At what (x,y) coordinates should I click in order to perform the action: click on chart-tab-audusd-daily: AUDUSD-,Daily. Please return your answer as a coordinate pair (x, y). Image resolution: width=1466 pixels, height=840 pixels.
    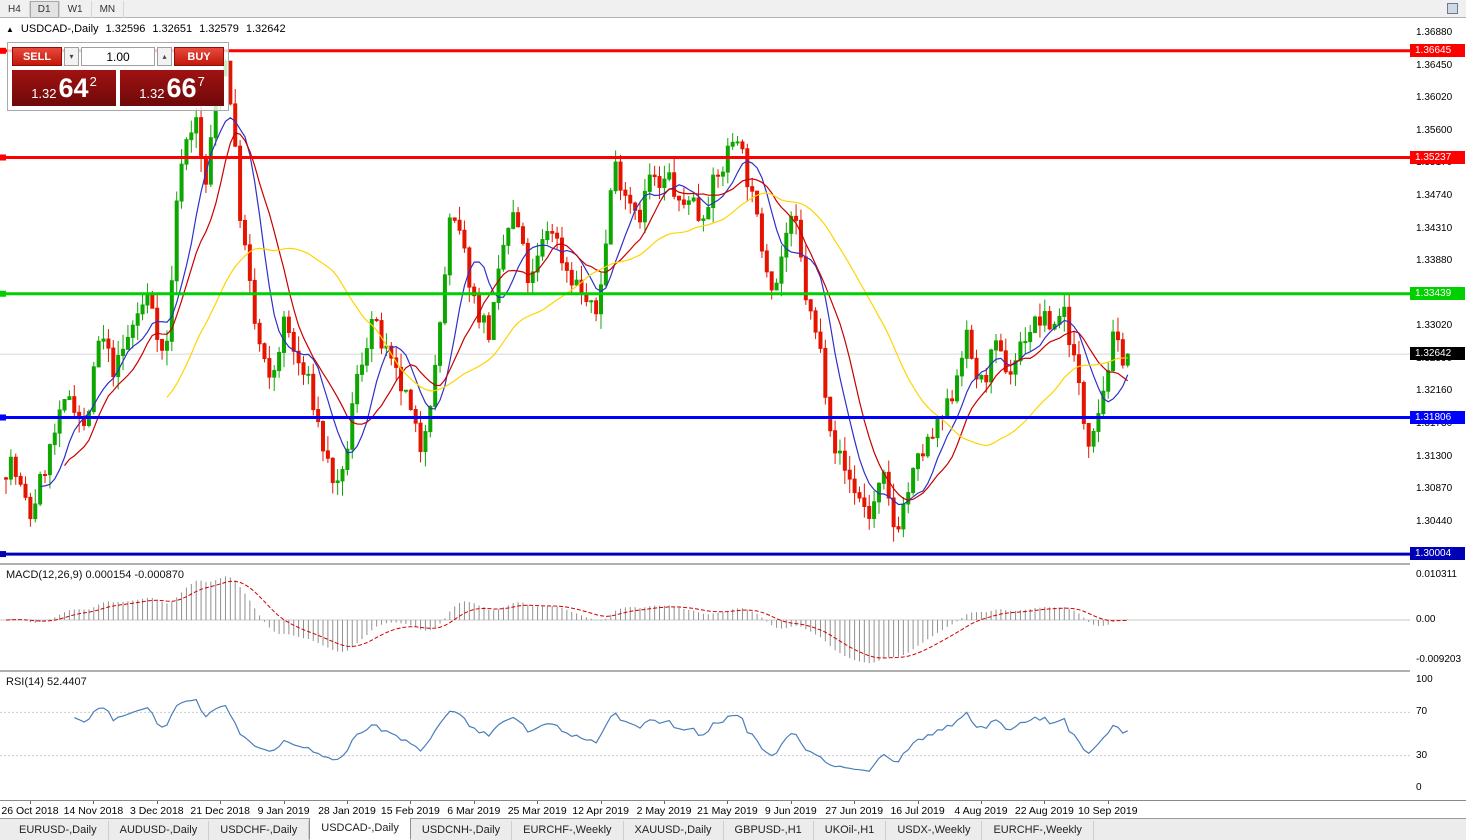
    Looking at the image, I should click on (159, 830).